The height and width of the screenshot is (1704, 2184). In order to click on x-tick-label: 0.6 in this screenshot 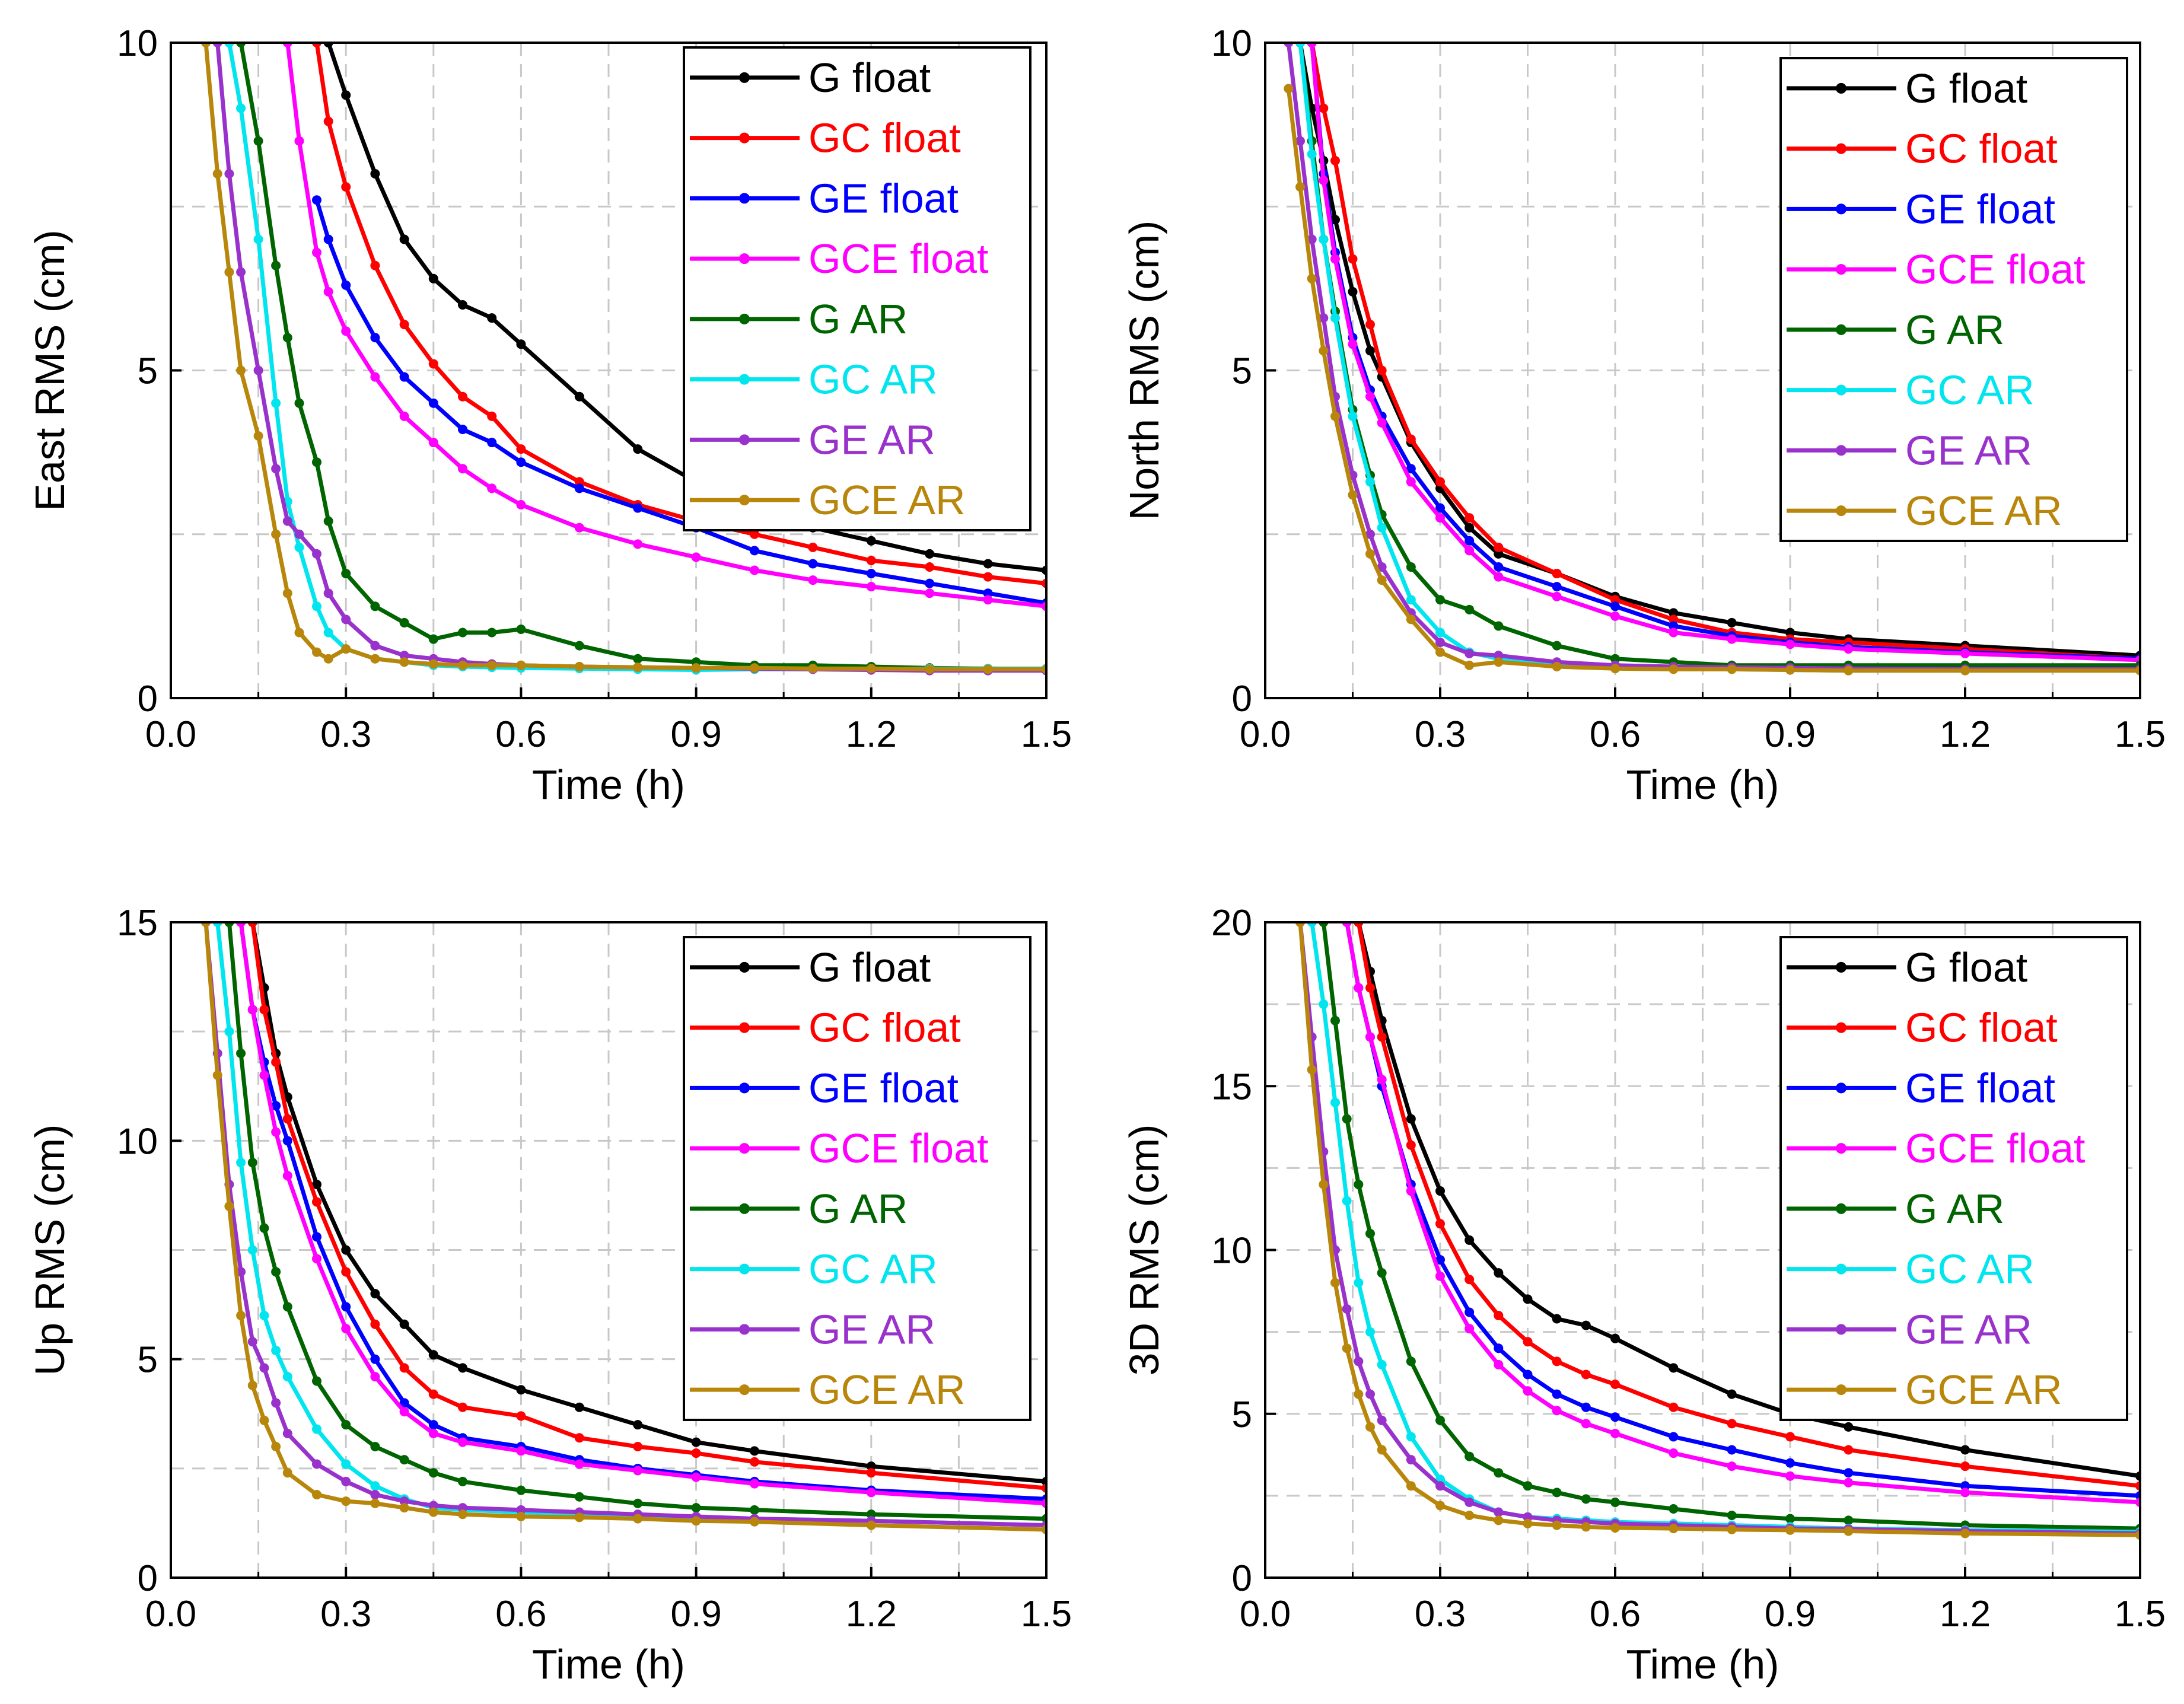, I will do `click(1615, 734)`.